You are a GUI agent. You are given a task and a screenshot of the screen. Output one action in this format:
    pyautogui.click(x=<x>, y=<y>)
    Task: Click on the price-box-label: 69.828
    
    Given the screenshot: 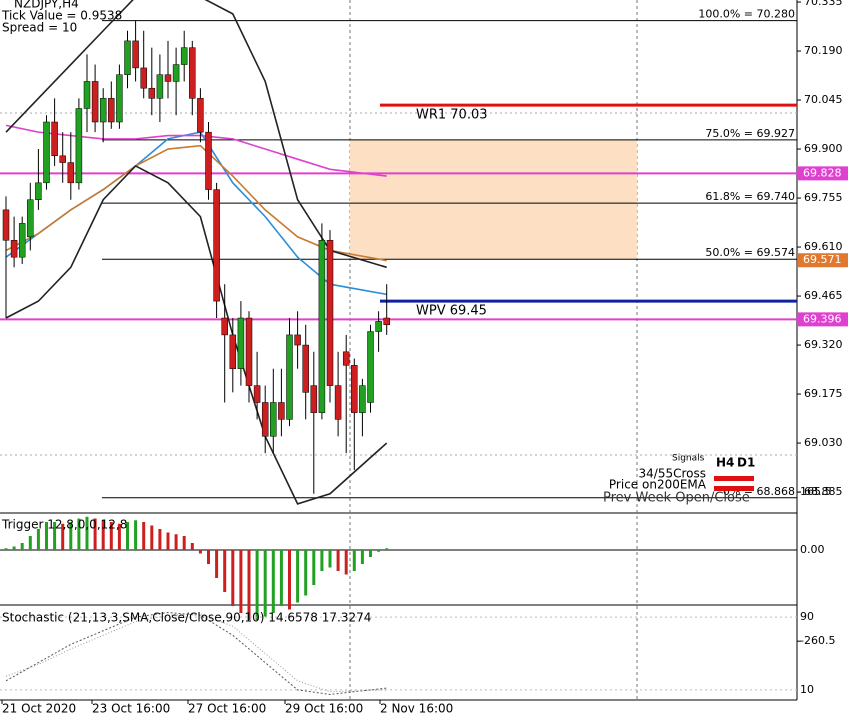 What is the action you would take?
    pyautogui.click(x=822, y=172)
    